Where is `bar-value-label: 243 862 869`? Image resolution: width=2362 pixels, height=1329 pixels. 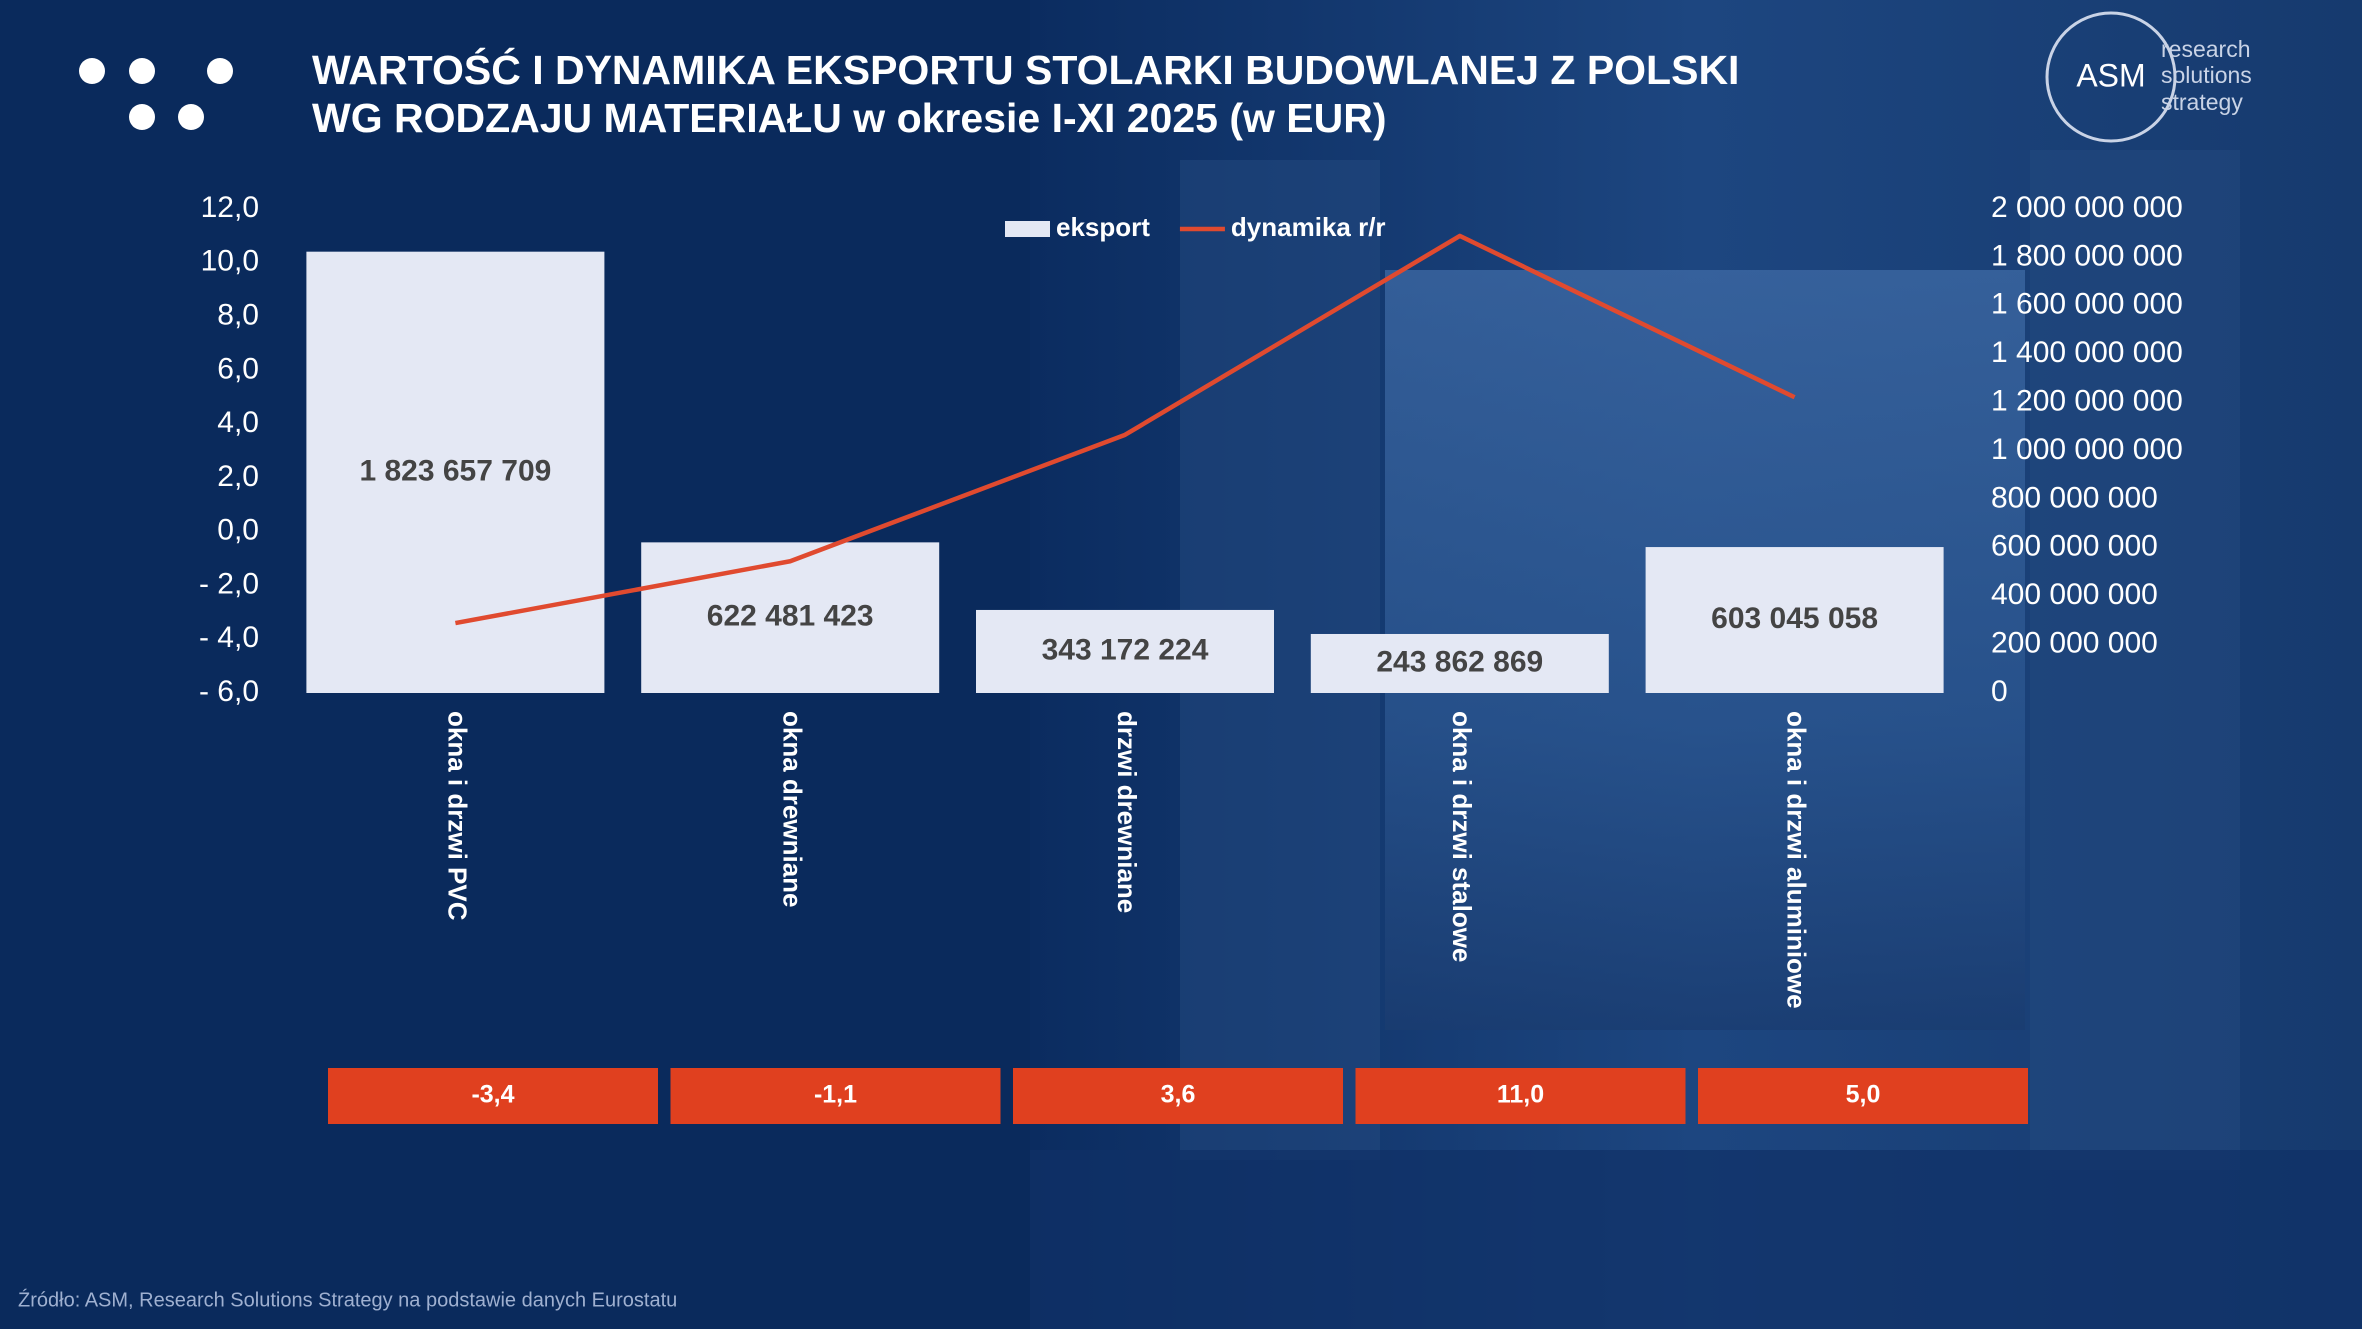 bar-value-label: 243 862 869 is located at coordinates (1459, 661).